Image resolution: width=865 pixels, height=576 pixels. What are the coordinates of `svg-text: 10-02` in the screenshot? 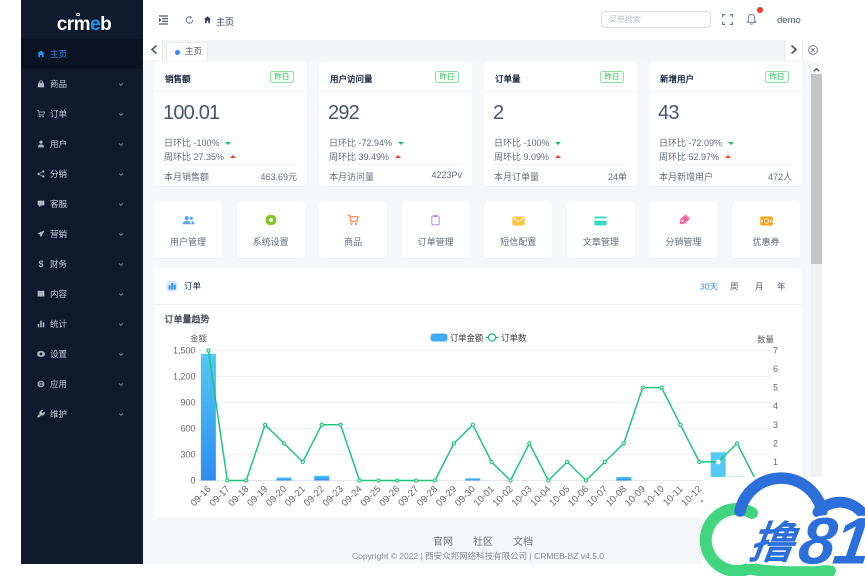 It's located at (503, 496).